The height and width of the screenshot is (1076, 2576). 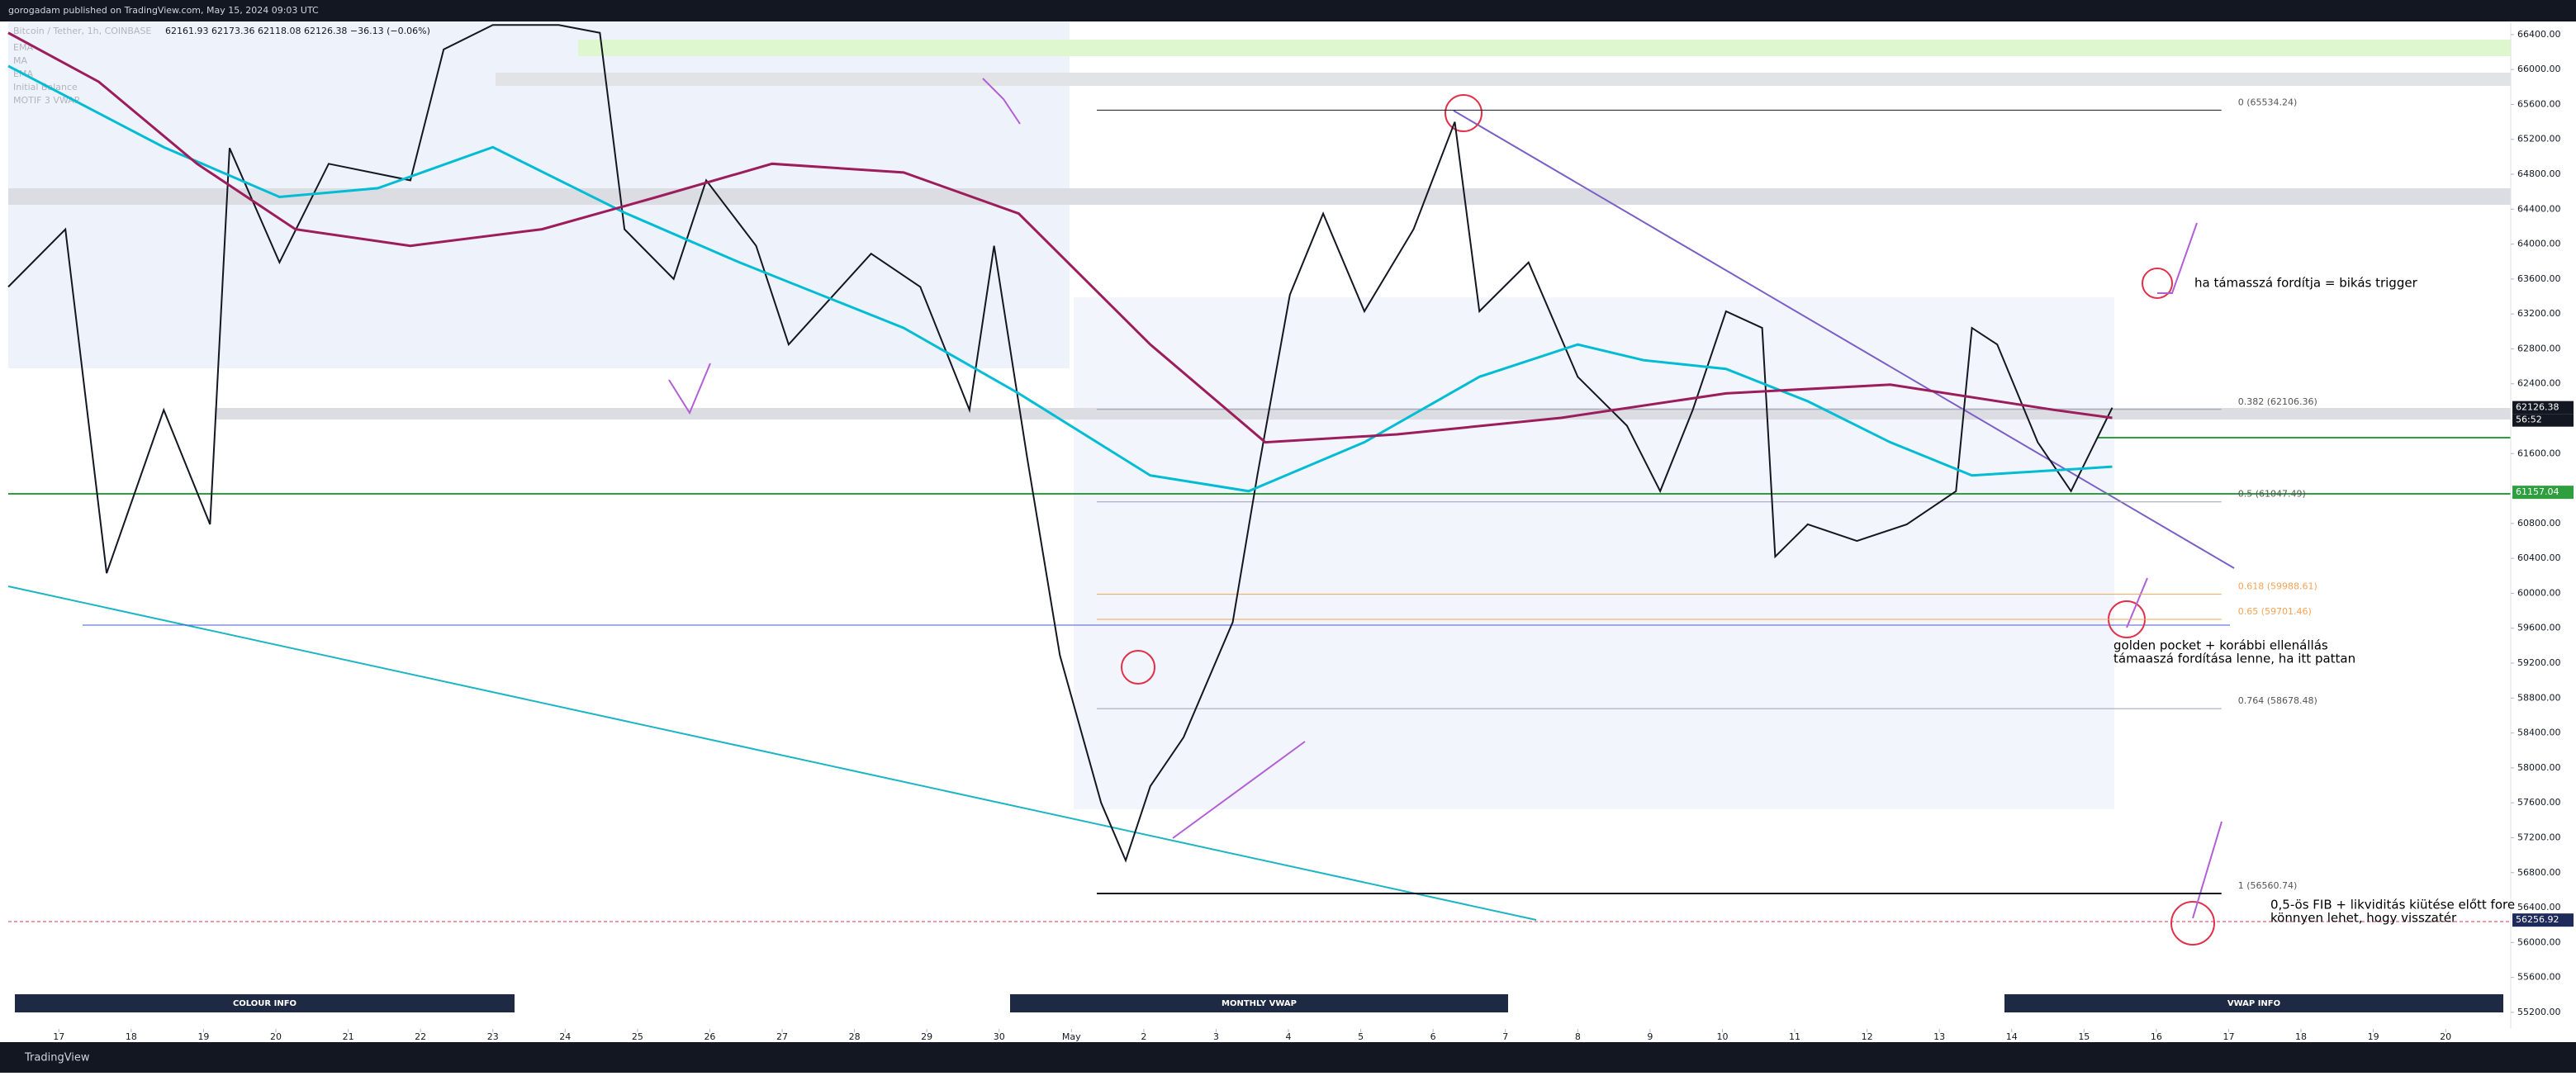 What do you see at coordinates (2539, 697) in the screenshot?
I see `y-tick-label: 58800.00` at bounding box center [2539, 697].